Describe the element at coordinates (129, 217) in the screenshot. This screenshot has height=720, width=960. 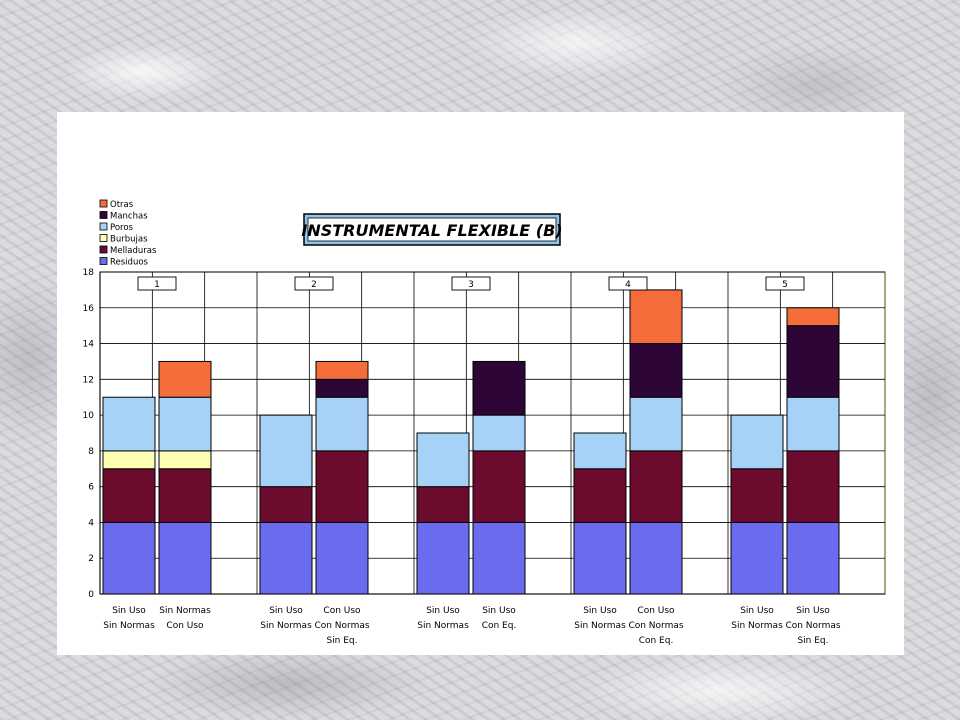
I see `legend-label: Manchas` at that location.